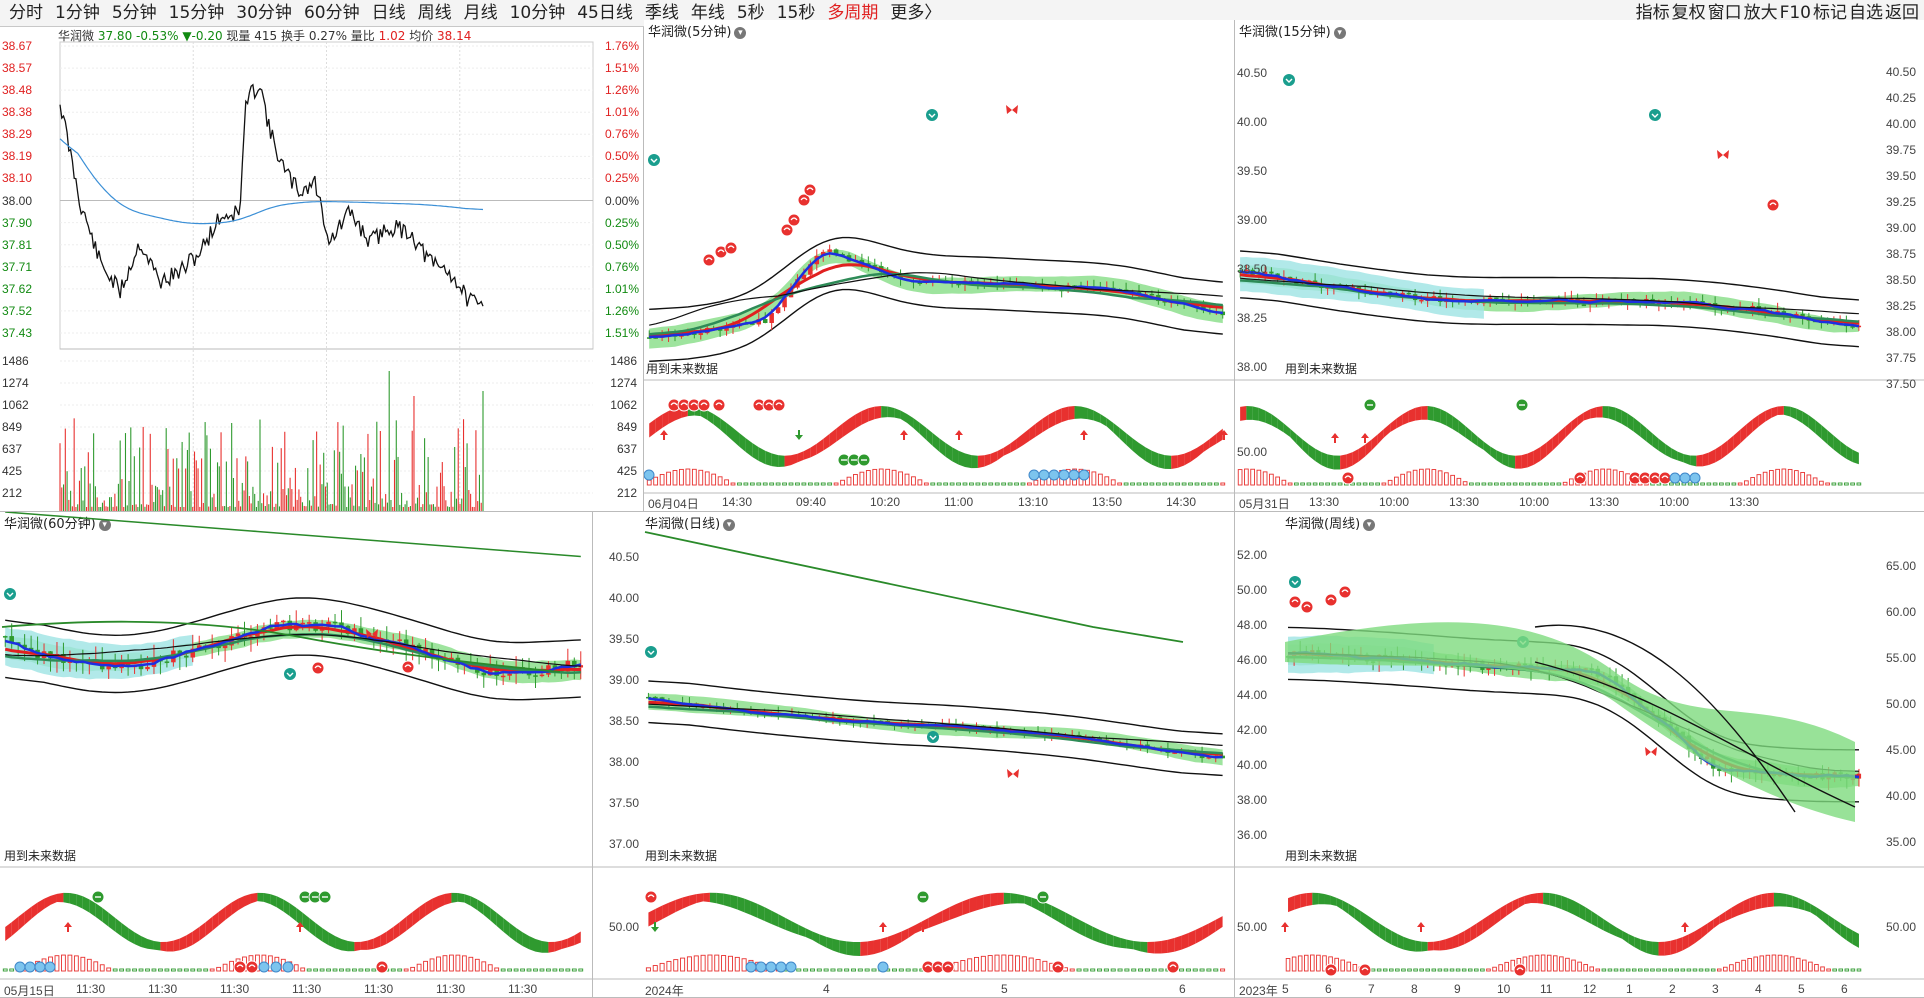 This screenshot has width=1924, height=998. Describe the element at coordinates (624, 639) in the screenshot. I see `price-tick: 39.50` at that location.